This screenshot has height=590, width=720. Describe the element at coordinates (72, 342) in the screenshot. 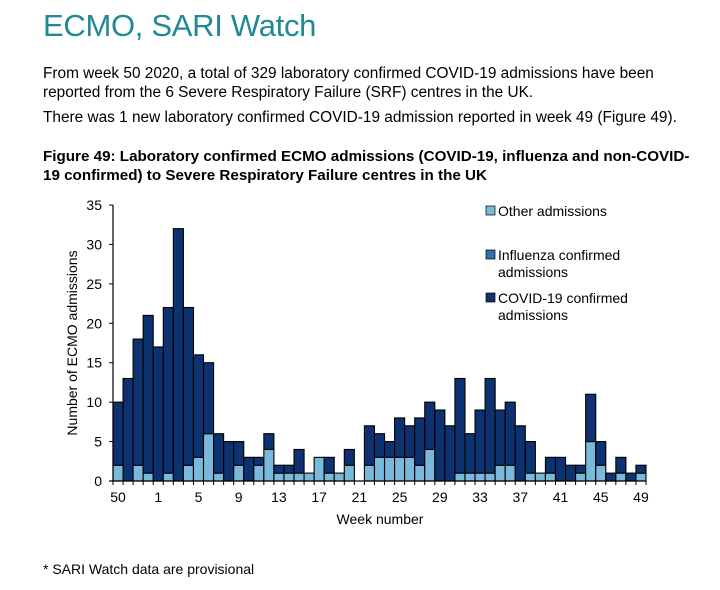

I see `y-axis-title: Number of ECMO admissions` at that location.